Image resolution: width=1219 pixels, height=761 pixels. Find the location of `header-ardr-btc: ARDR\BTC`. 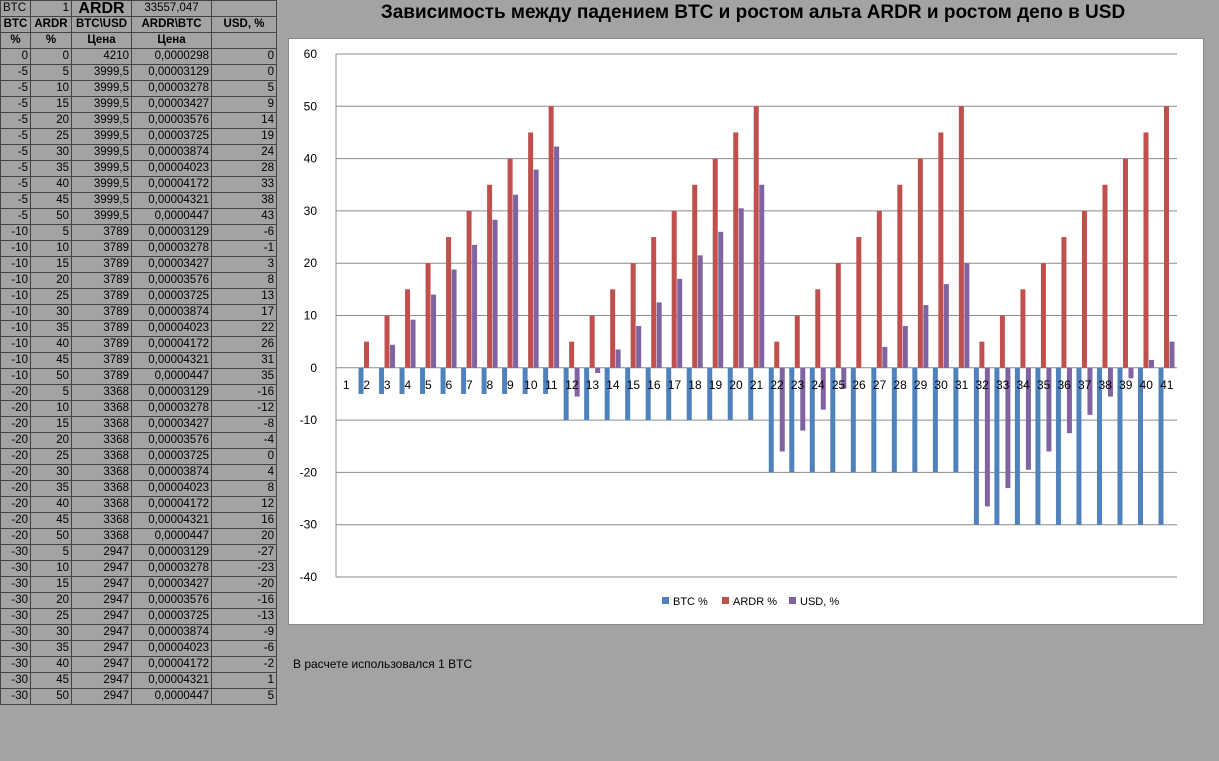

header-ardr-btc: ARDR\BTC is located at coordinates (171, 24).